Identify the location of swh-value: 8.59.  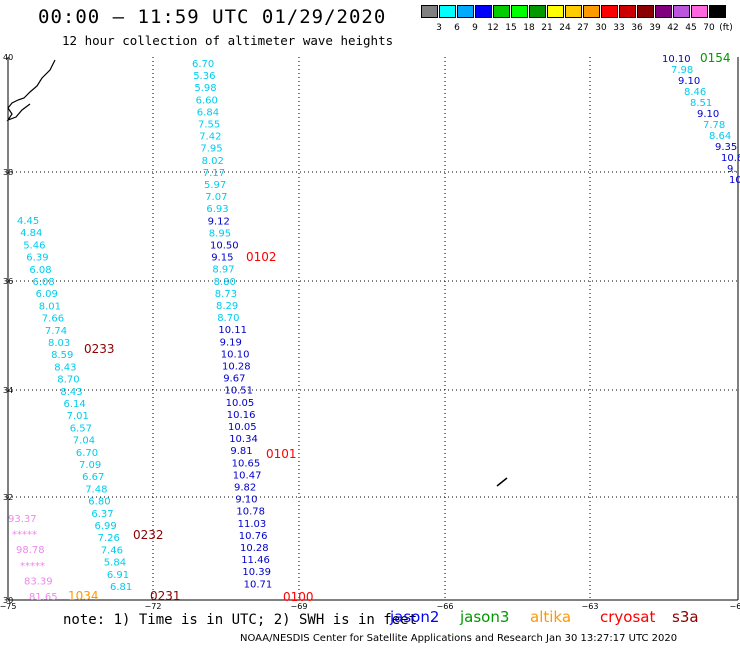
(62, 355).